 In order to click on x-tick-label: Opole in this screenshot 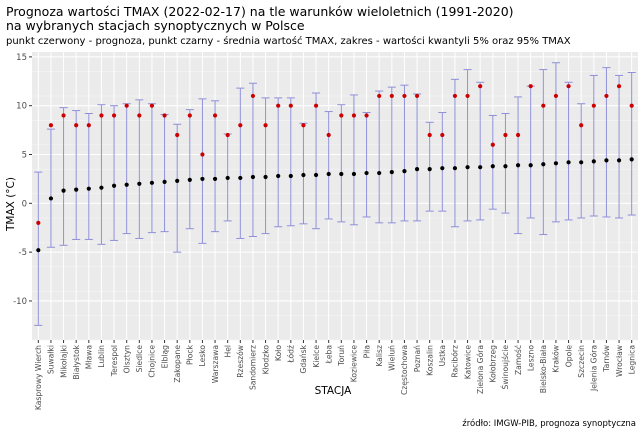, I will do `click(568, 356)`.